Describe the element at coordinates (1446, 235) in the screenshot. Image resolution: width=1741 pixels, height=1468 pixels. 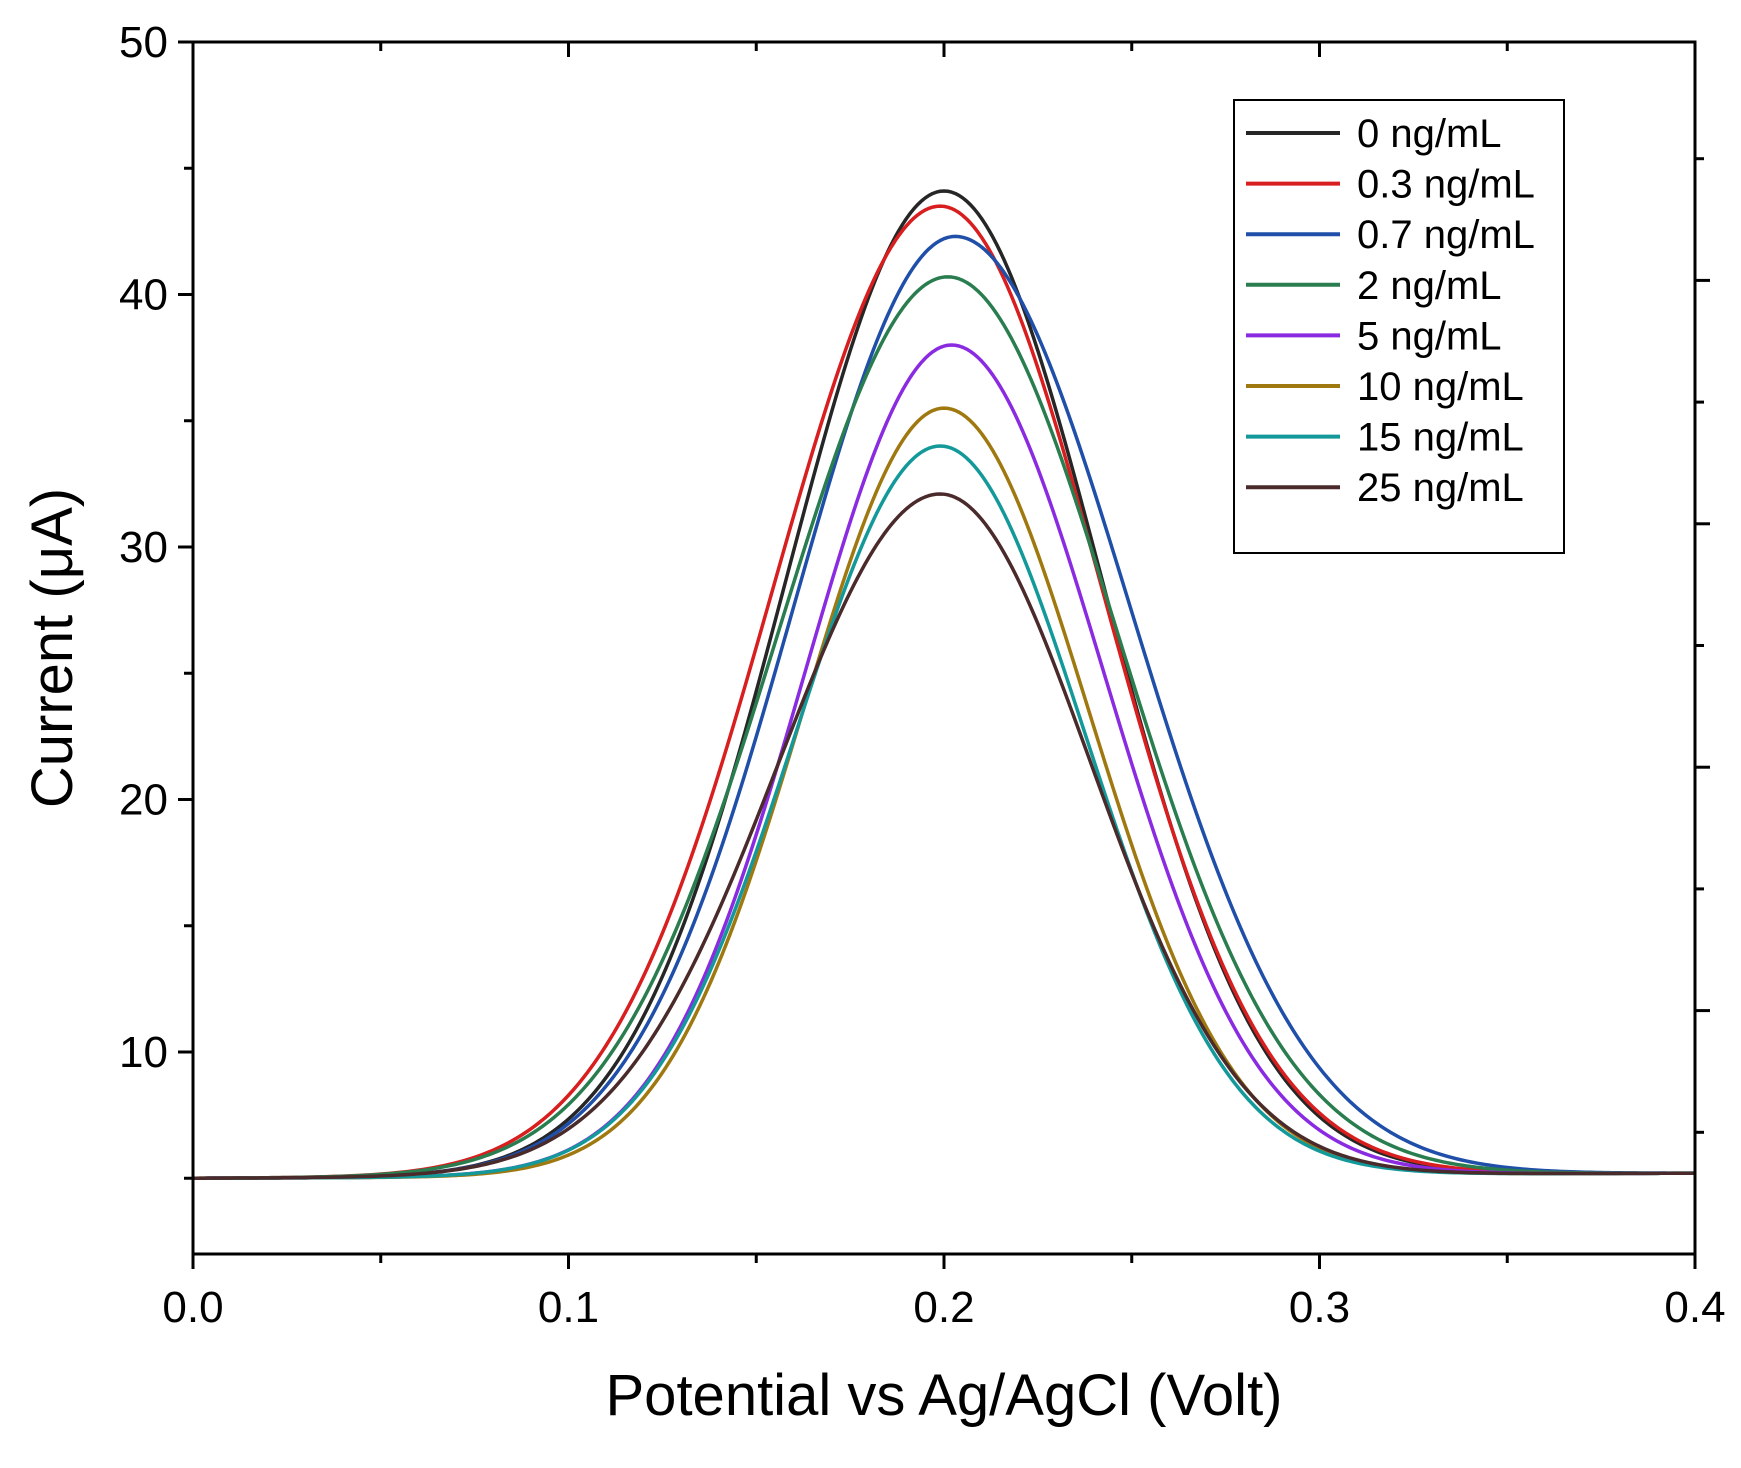
I see `legend-label-2: 0.7 ng/mL` at that location.